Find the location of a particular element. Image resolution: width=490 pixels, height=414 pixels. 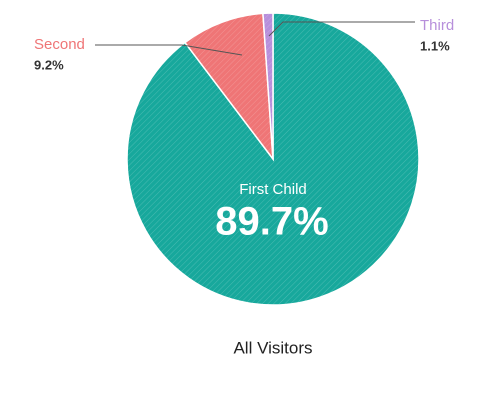

slice-label: First Child is located at coordinates (273, 189).